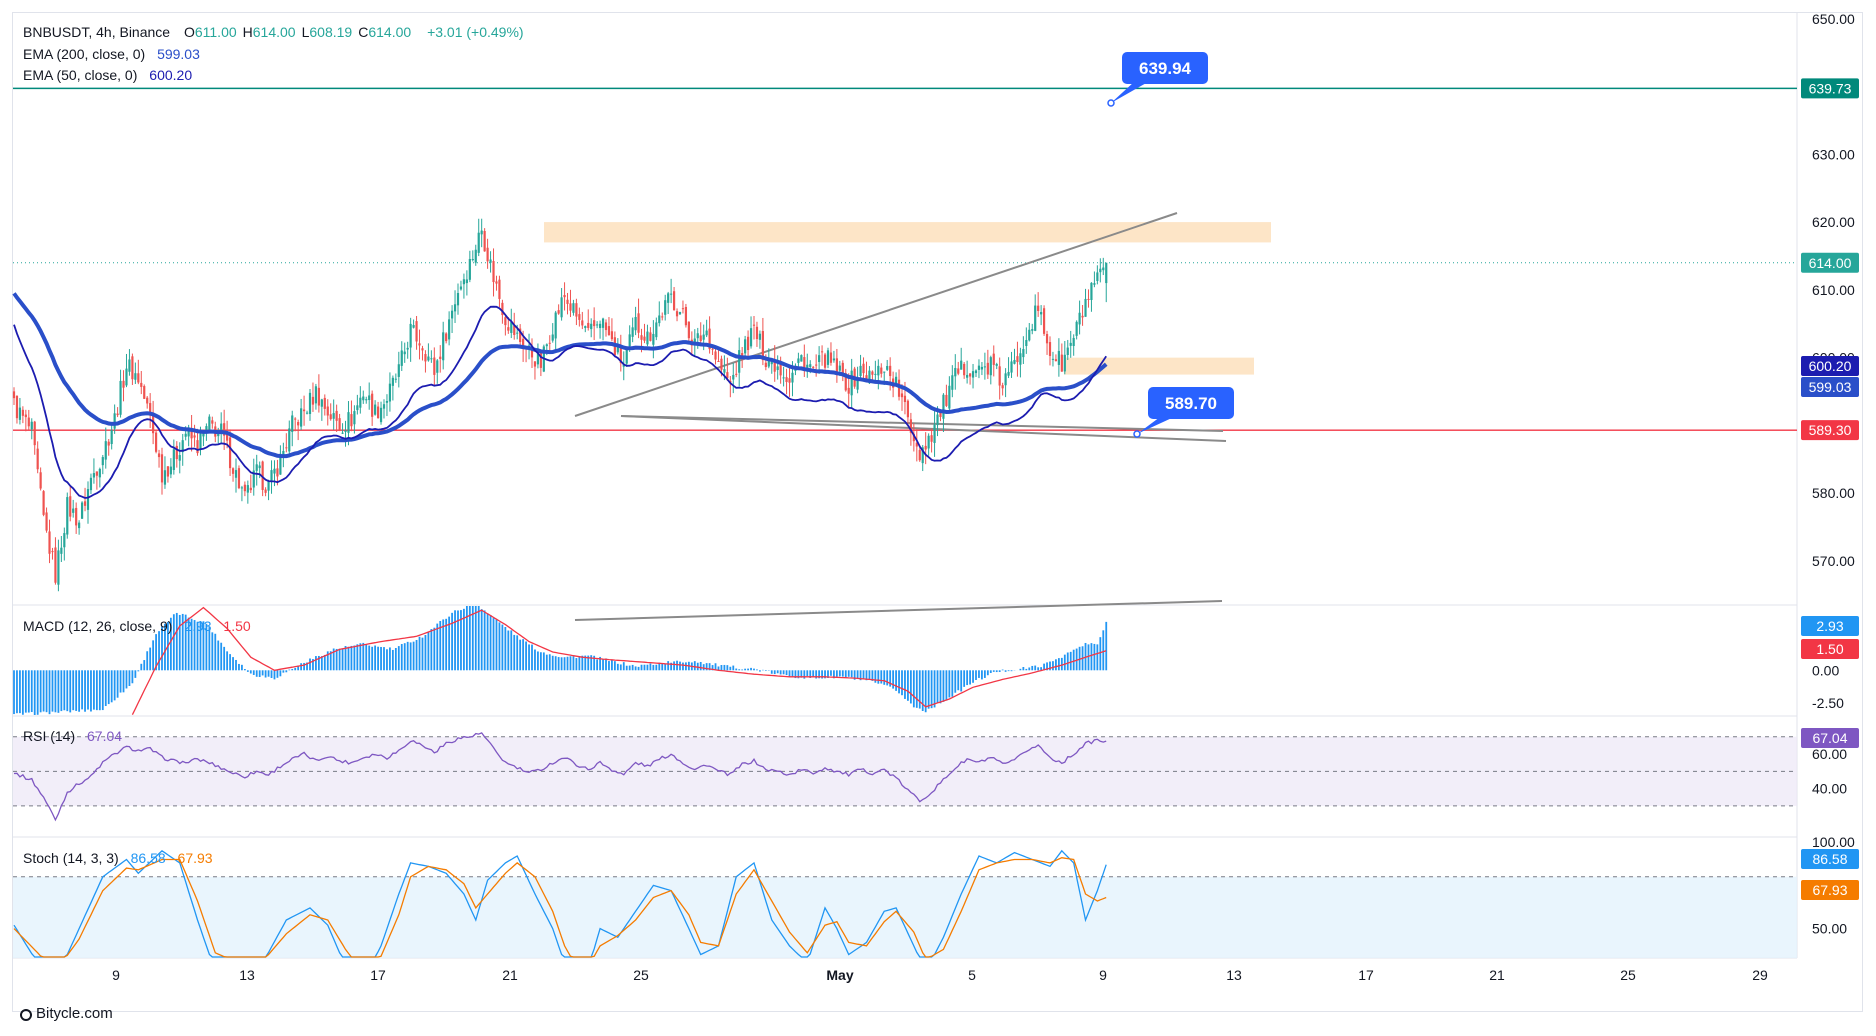 Image resolution: width=1876 pixels, height=1036 pixels. What do you see at coordinates (475, 32) in the screenshot?
I see `change-value: +3.01 (+0.49%)` at bounding box center [475, 32].